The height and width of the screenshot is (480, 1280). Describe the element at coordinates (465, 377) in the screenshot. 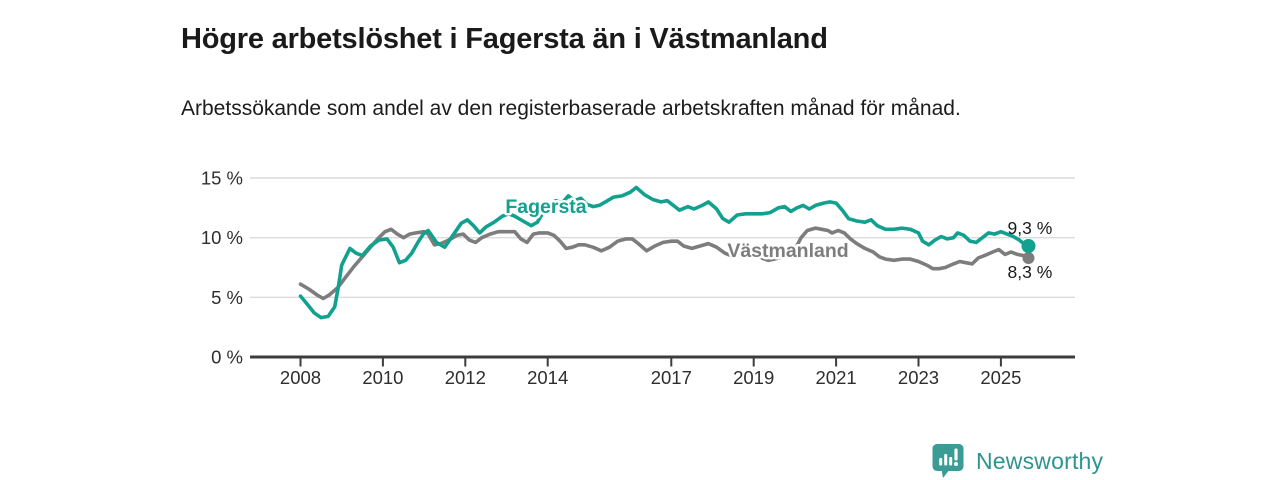

I see `x-tick-label: 2012` at that location.